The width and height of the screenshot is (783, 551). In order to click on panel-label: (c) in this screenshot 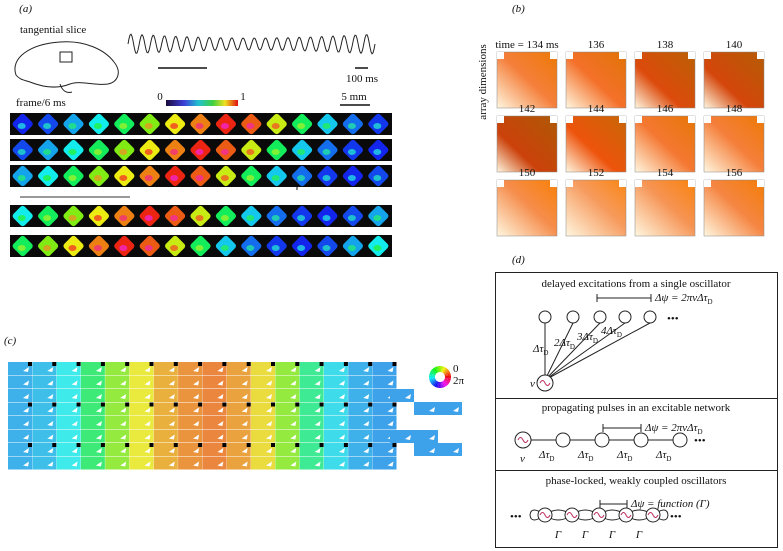, I will do `click(10, 341)`.